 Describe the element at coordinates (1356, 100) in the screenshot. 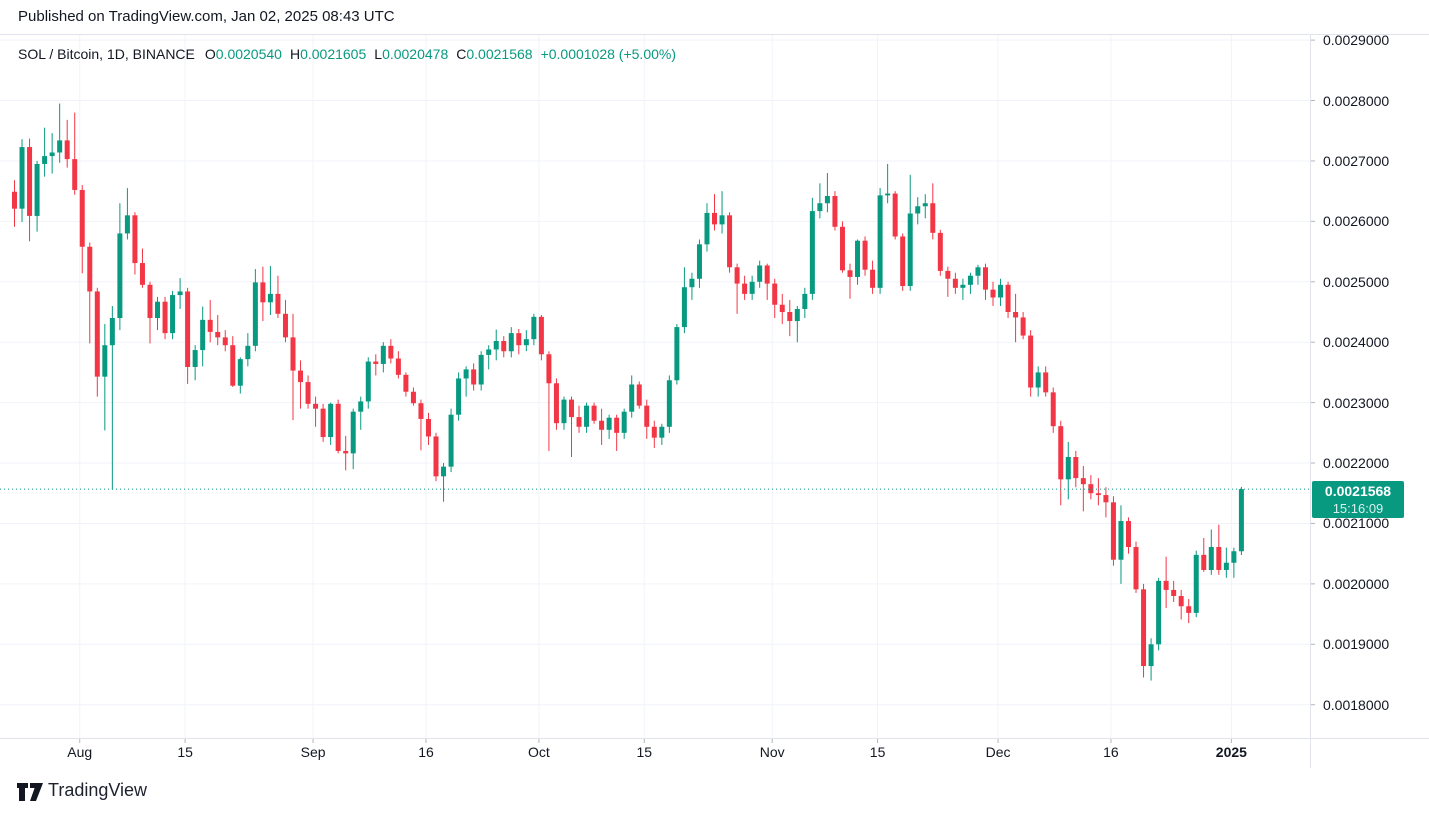

I see `price-axis-label: 0.0028000` at that location.